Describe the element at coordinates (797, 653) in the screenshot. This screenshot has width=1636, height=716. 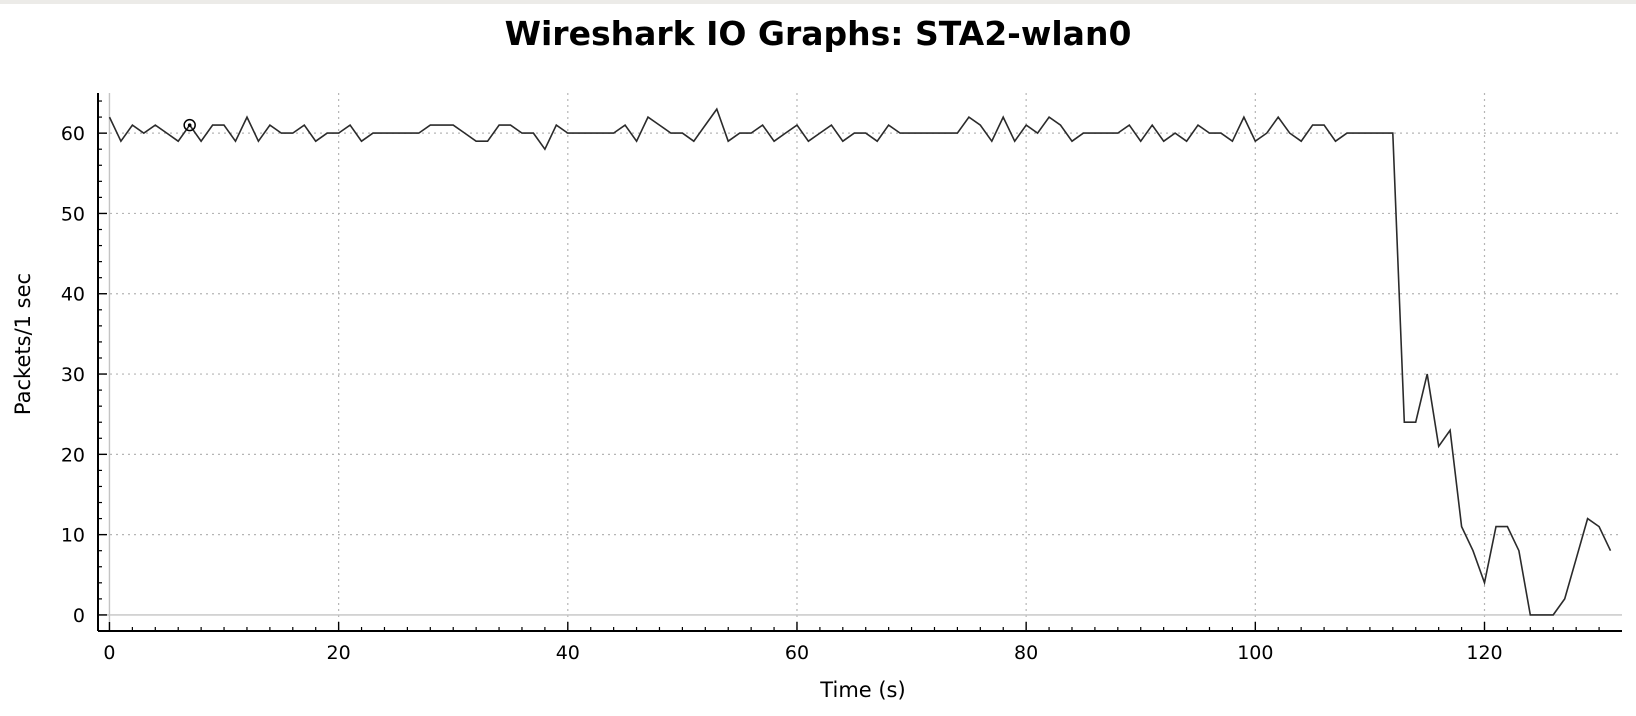
I see `x-tick-label: 60` at that location.